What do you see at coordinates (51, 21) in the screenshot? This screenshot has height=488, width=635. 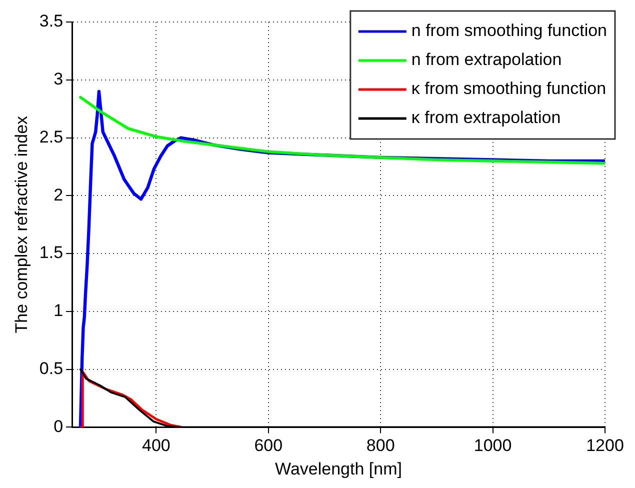 I see `y-tick-label: 3.5` at bounding box center [51, 21].